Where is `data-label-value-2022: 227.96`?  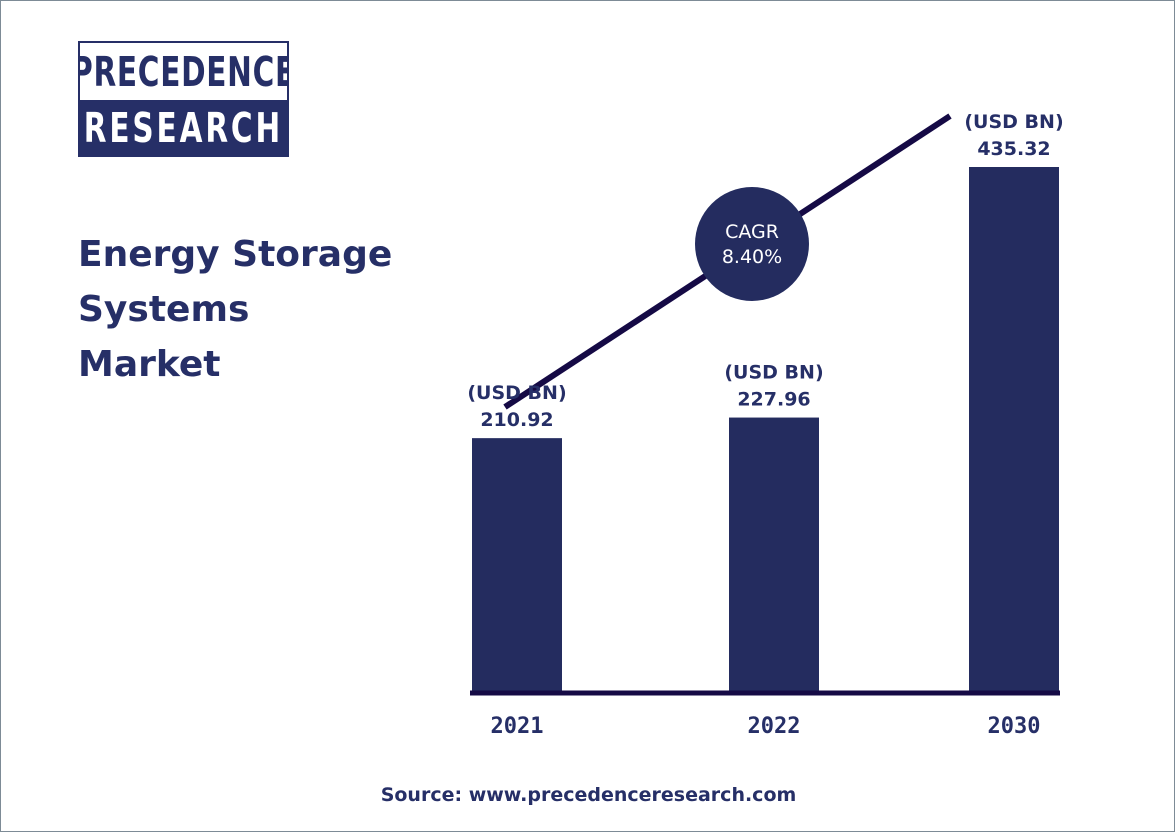
data-label-value-2022: 227.96 is located at coordinates (773, 400).